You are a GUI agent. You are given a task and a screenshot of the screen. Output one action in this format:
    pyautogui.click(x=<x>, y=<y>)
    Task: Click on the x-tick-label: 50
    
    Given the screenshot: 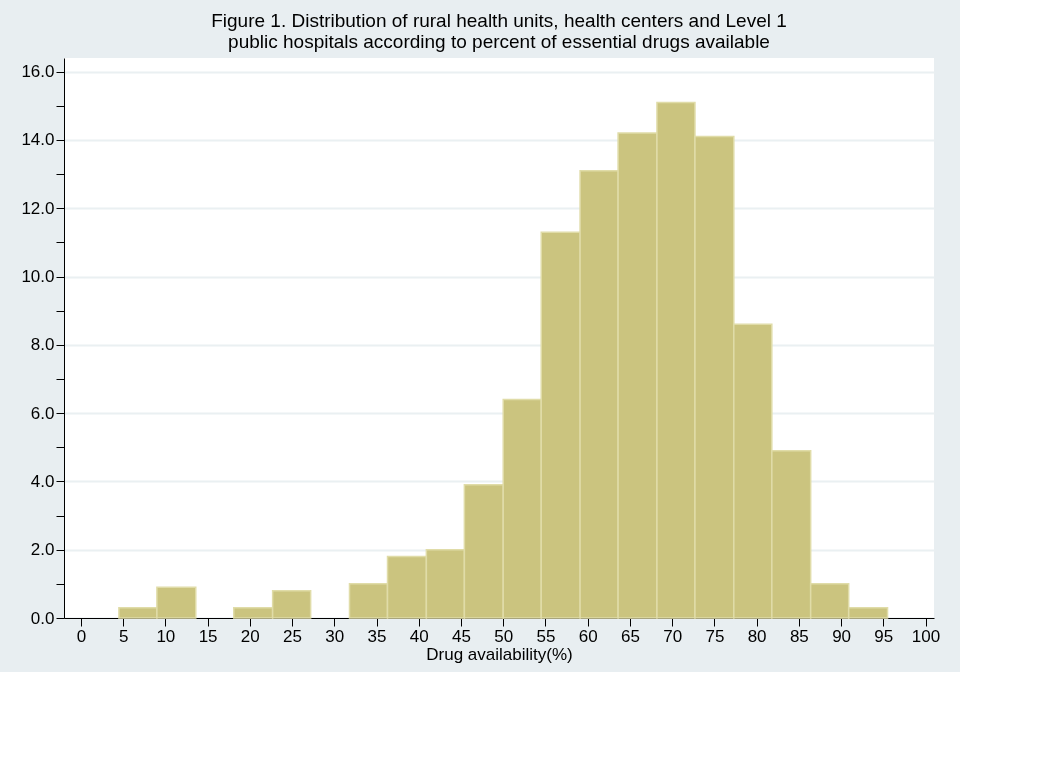 What is the action you would take?
    pyautogui.click(x=504, y=636)
    